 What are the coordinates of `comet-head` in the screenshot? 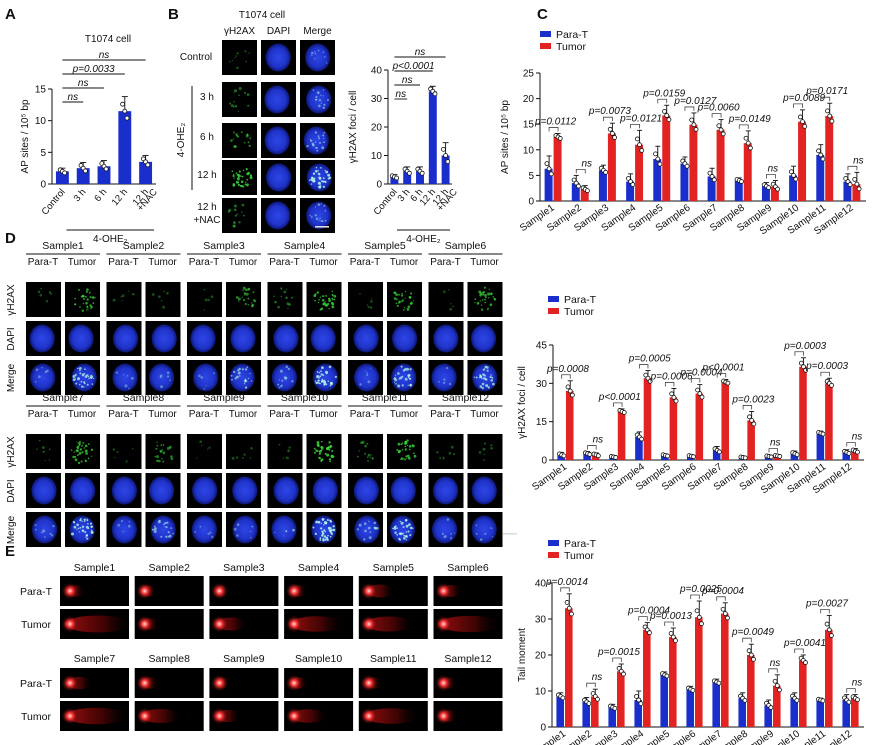 It's located at (145, 624).